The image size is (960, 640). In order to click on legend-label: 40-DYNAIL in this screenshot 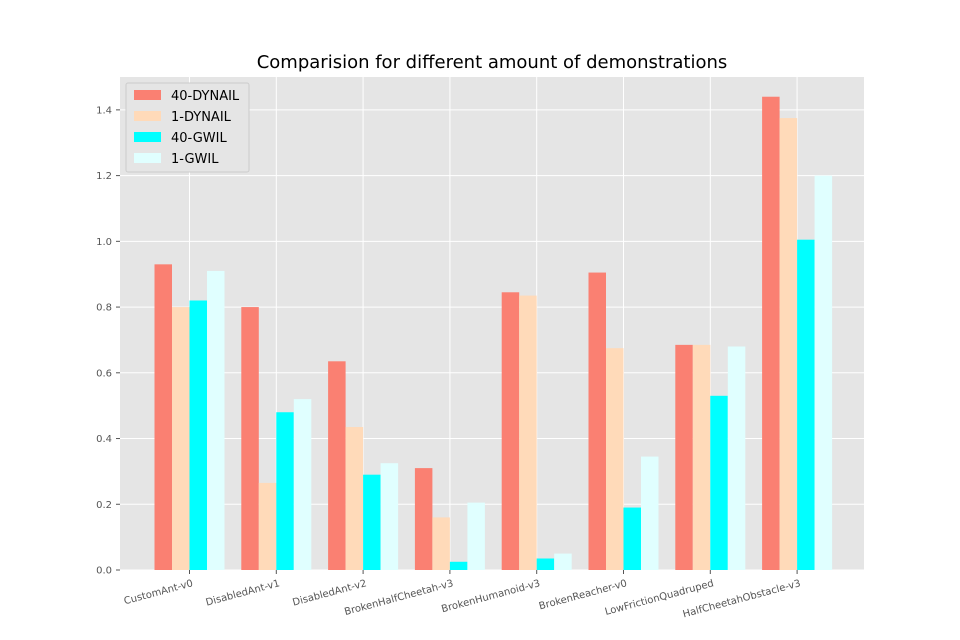, I will do `click(205, 96)`.